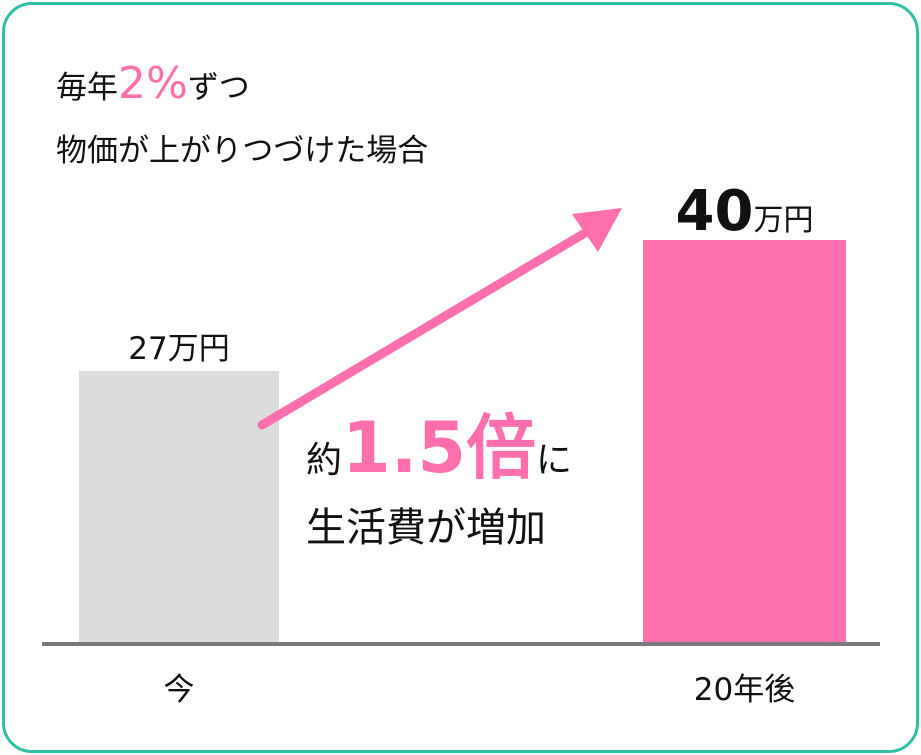  I want to click on bar-value-unit-1: 万円, so click(199, 349).